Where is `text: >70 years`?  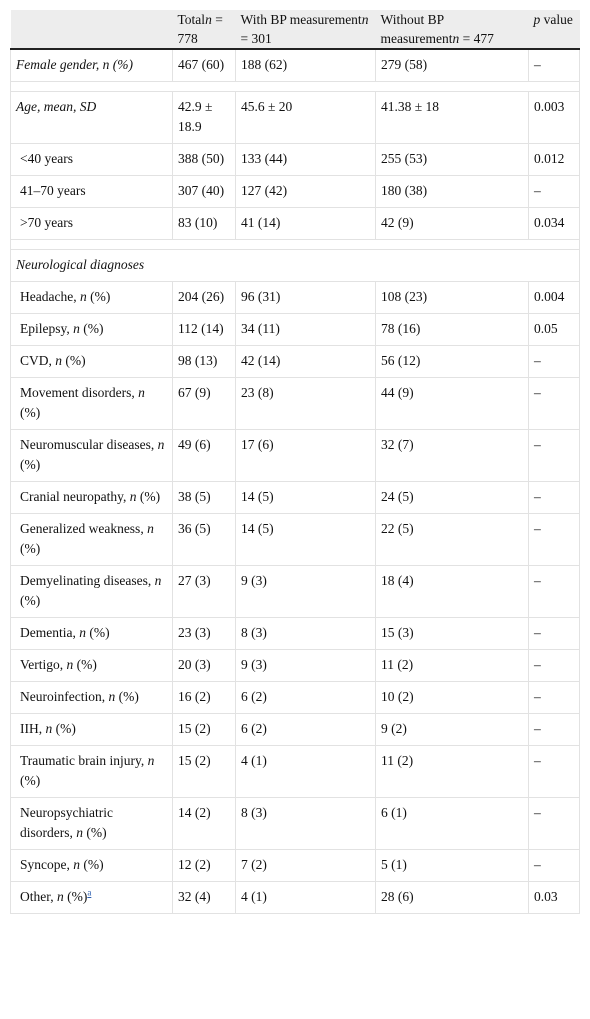
text: >70 years is located at coordinates (46, 222).